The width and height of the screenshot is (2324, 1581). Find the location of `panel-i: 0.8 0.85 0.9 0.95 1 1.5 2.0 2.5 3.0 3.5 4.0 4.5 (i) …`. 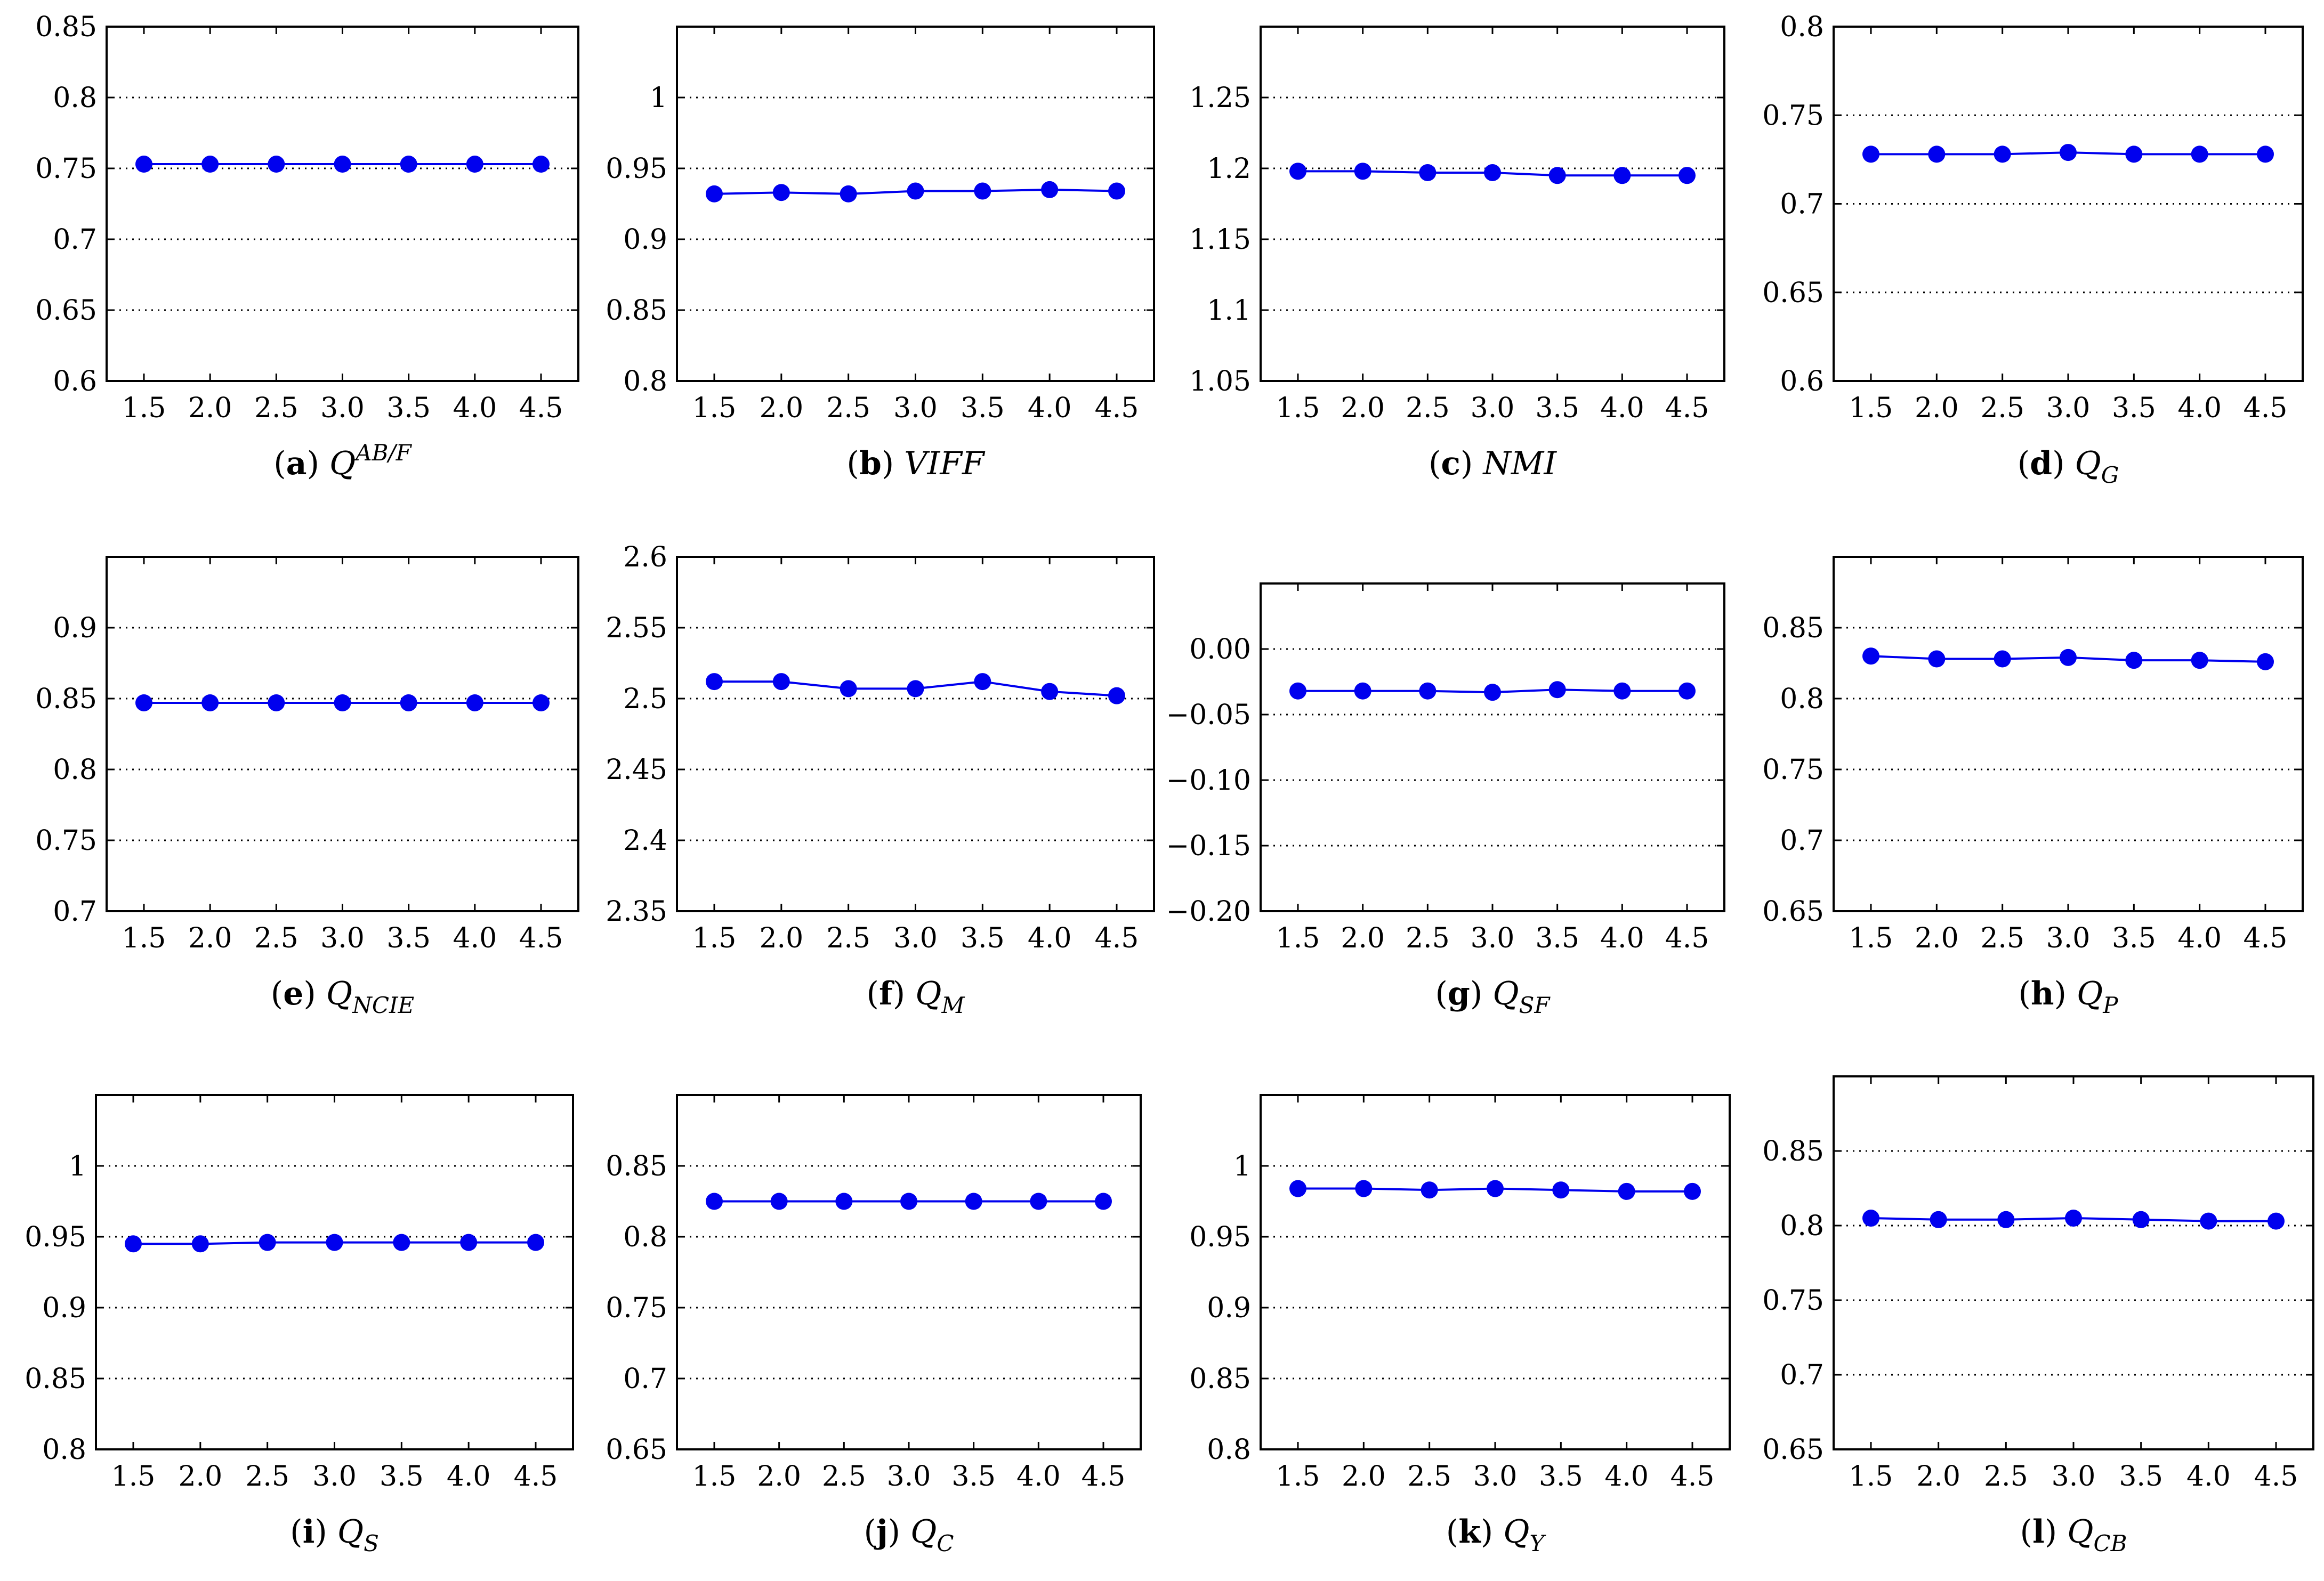

panel-i: 0.8 0.85 0.9 0.95 1 1.5 2.0 2.5 3.0 3.5 4.0 4.5 (i) … is located at coordinates (299, 1325).